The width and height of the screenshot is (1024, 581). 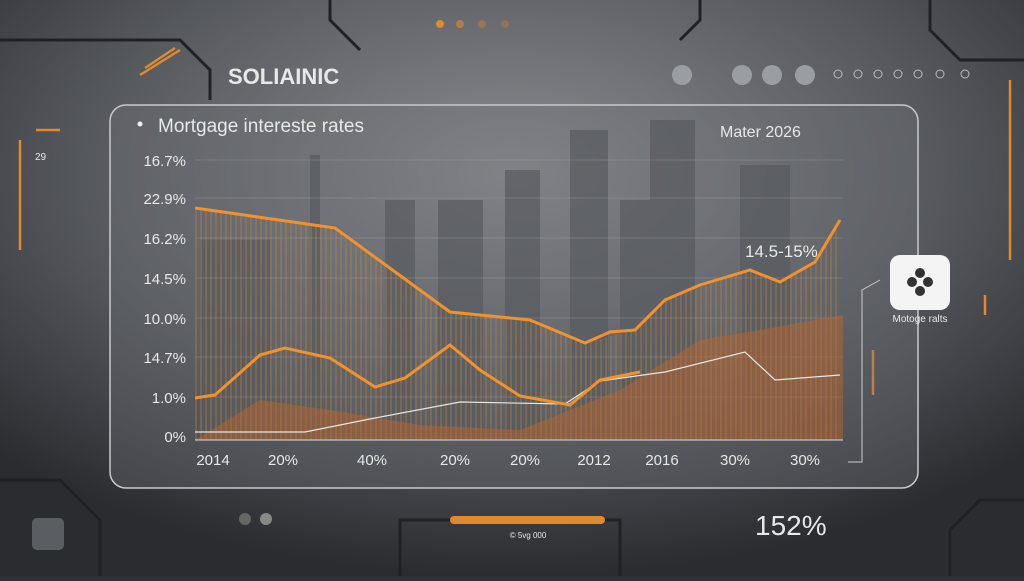 I want to click on x-label: 2014, so click(x=212, y=460).